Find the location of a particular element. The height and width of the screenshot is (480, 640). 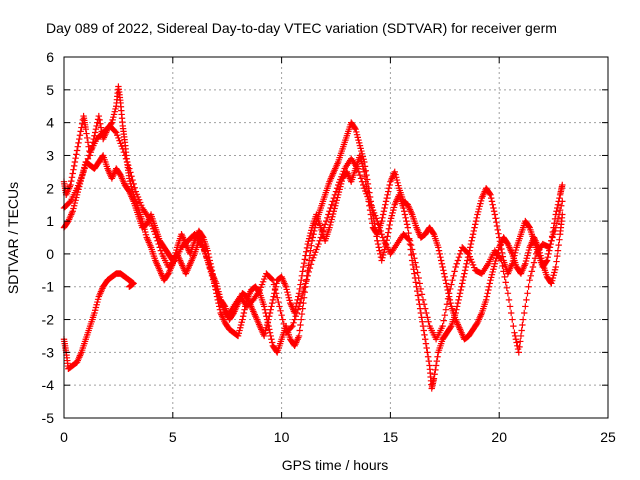

y-tick-label: 2 is located at coordinates (50, 188).